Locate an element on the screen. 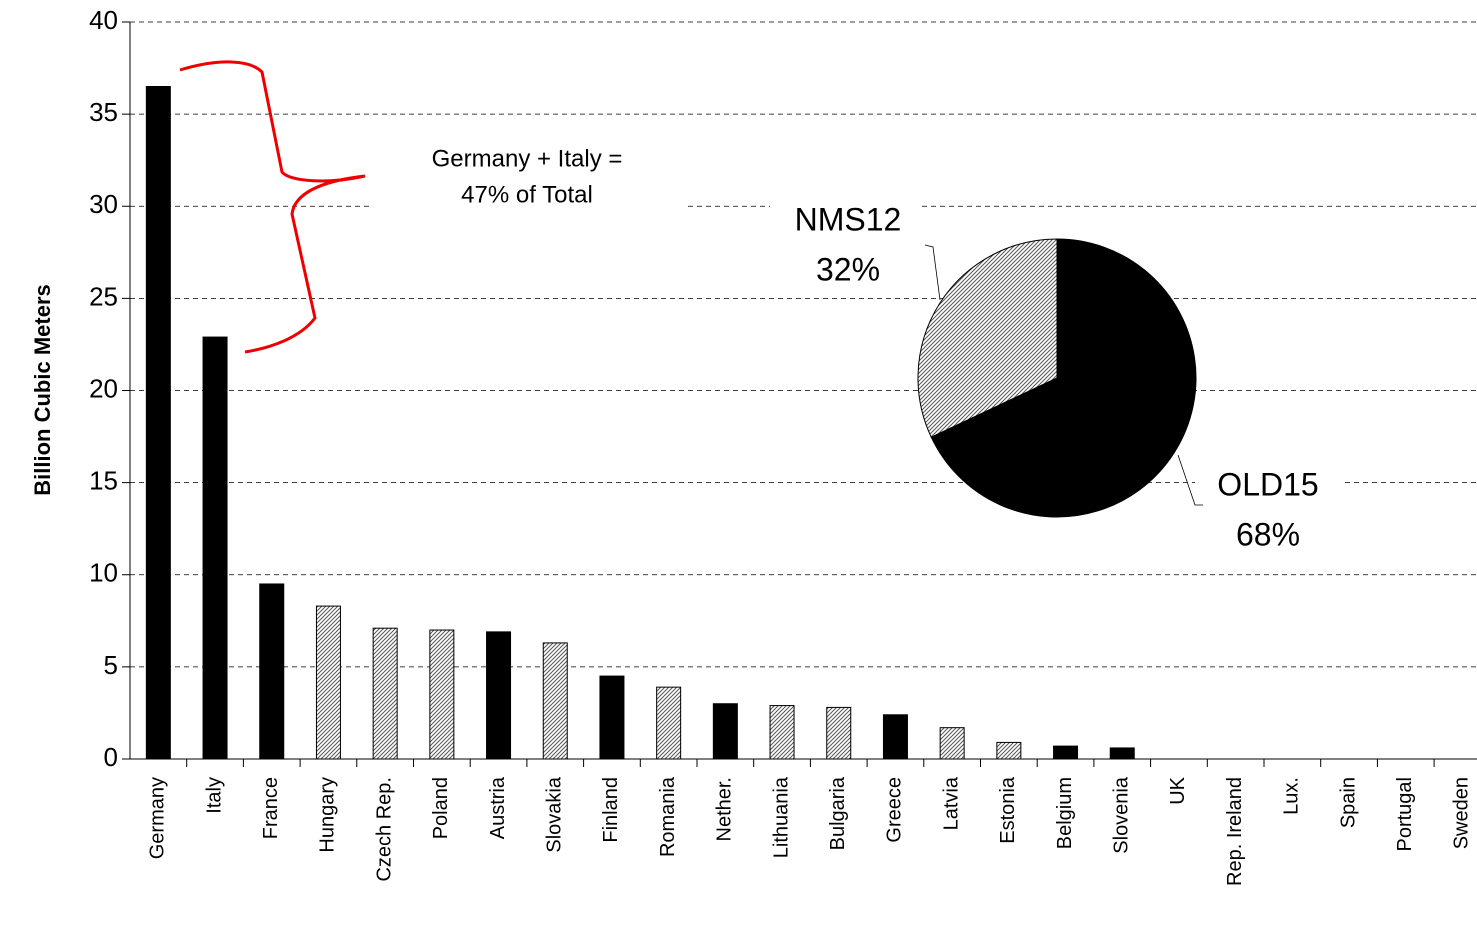 This screenshot has height=931, width=1477. x-tick-label: Nether. is located at coordinates (725, 809).